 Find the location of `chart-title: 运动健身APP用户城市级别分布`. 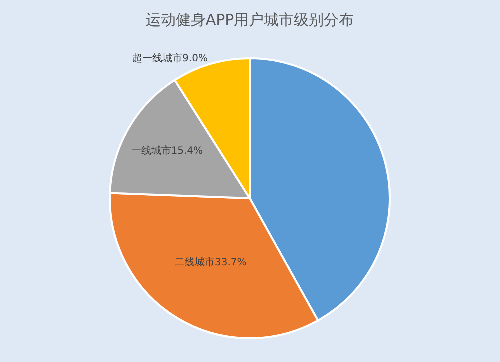

chart-title: 运动健身APP用户城市级别分布 is located at coordinates (250, 19).